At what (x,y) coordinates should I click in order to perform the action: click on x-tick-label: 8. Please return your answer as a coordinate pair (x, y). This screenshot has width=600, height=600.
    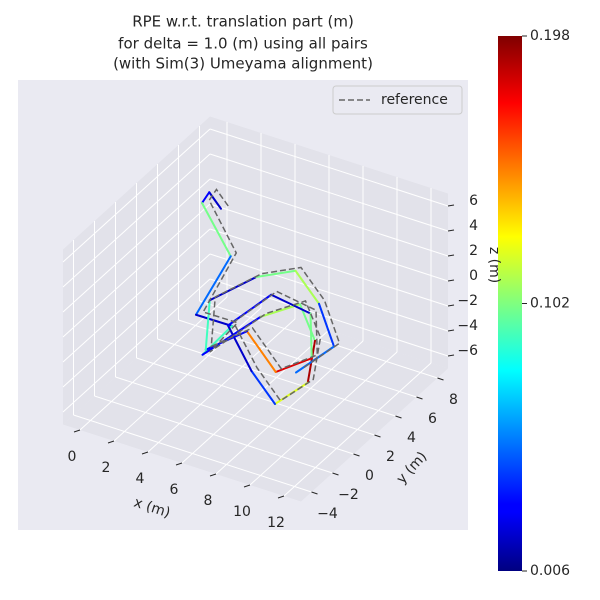
    Looking at the image, I should click on (208, 501).